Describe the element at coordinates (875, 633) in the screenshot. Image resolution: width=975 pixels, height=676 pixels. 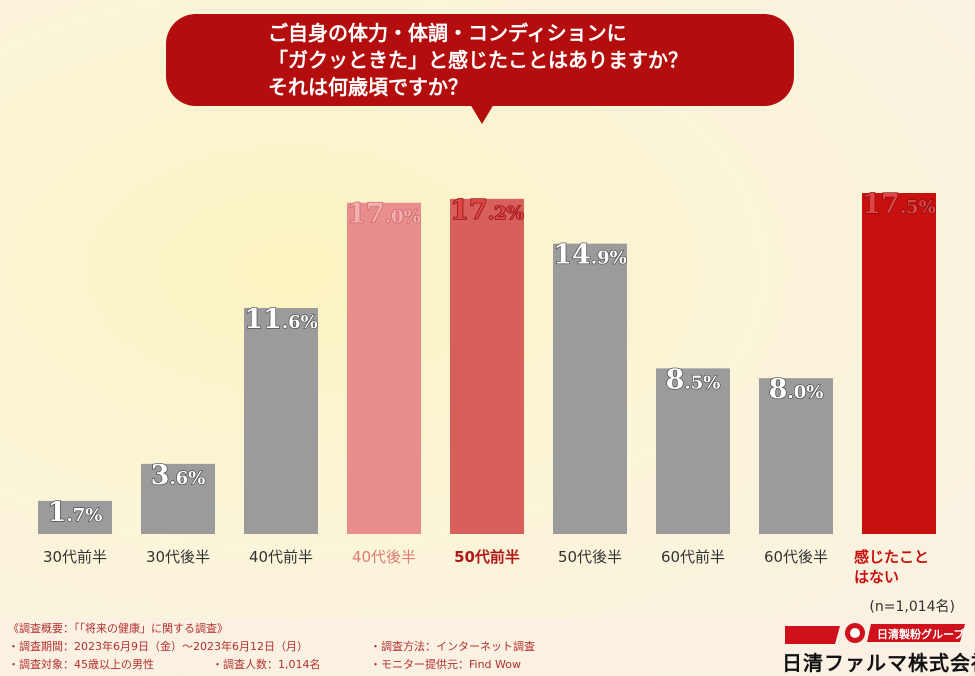
I see `nisshin-group-logo: 日清製粉グループ` at that location.